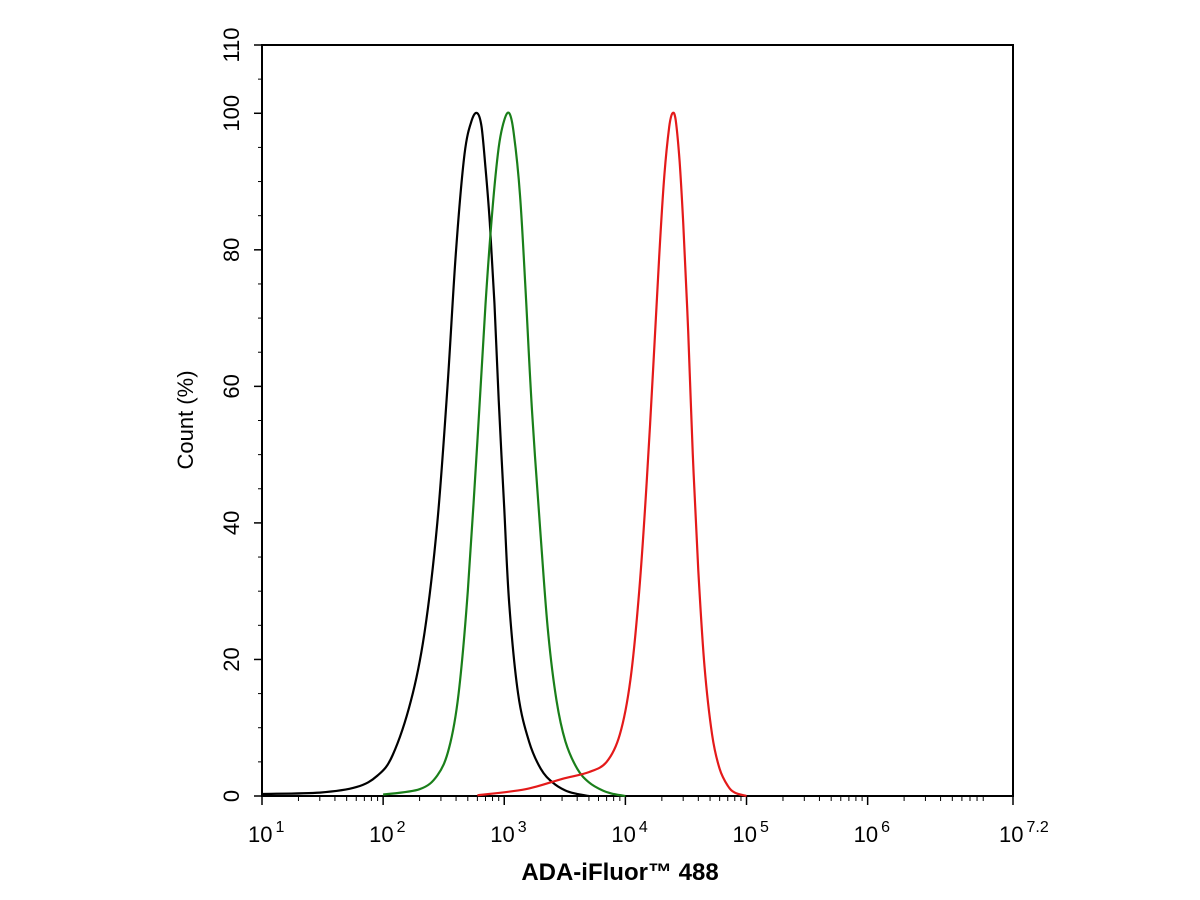 The width and height of the screenshot is (1200, 900). I want to click on x-axis: 10 1 10 2 10 3 10 4 10 5 10 6 10 7.2, so click(648, 821).